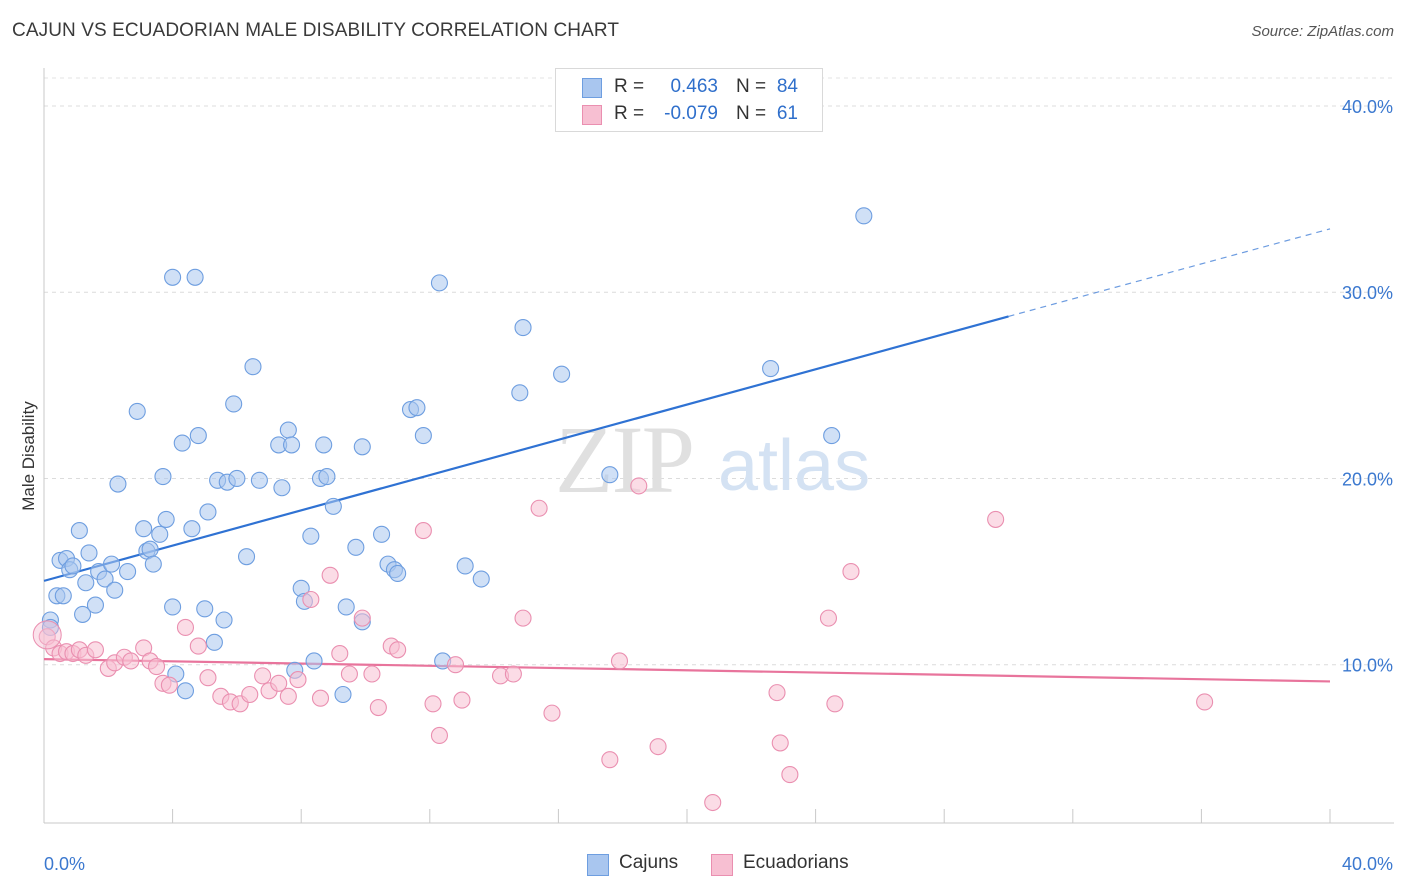 The height and width of the screenshot is (892, 1406). Describe the element at coordinates (629, 113) in the screenshot. I see `legend-r-label: R =` at that location.